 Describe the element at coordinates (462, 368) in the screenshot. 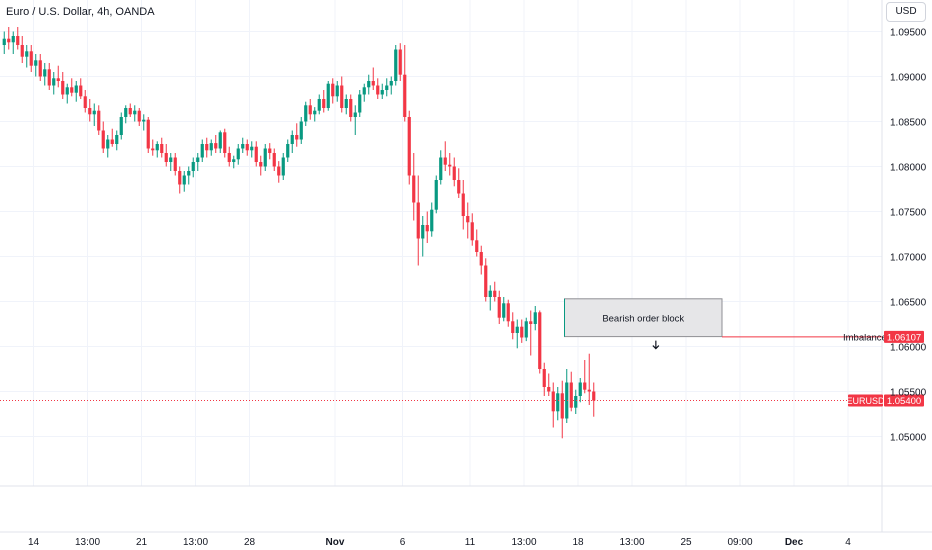

I see `overlay-layer: Imbalance 1.06107 EURUSD 1.05400` at that location.